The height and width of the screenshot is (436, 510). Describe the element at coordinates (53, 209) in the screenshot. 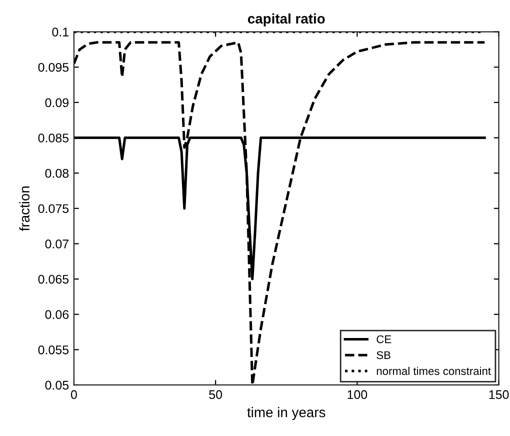

I see `y-tick-label: 0.075` at that location.